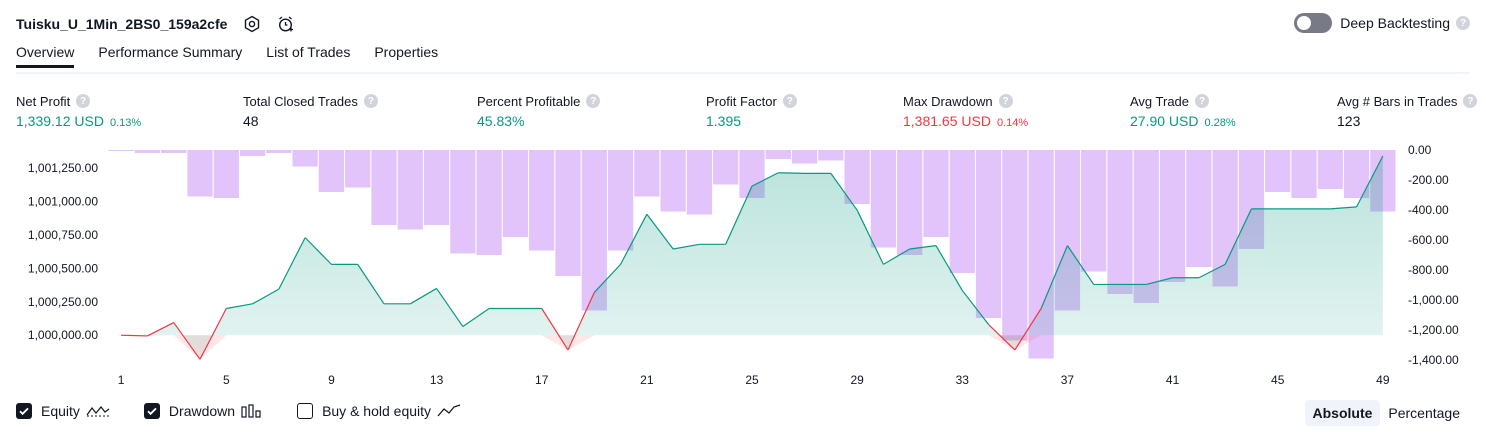  What do you see at coordinates (308, 52) in the screenshot?
I see `tab-list-of-trades: List of Trades` at bounding box center [308, 52].